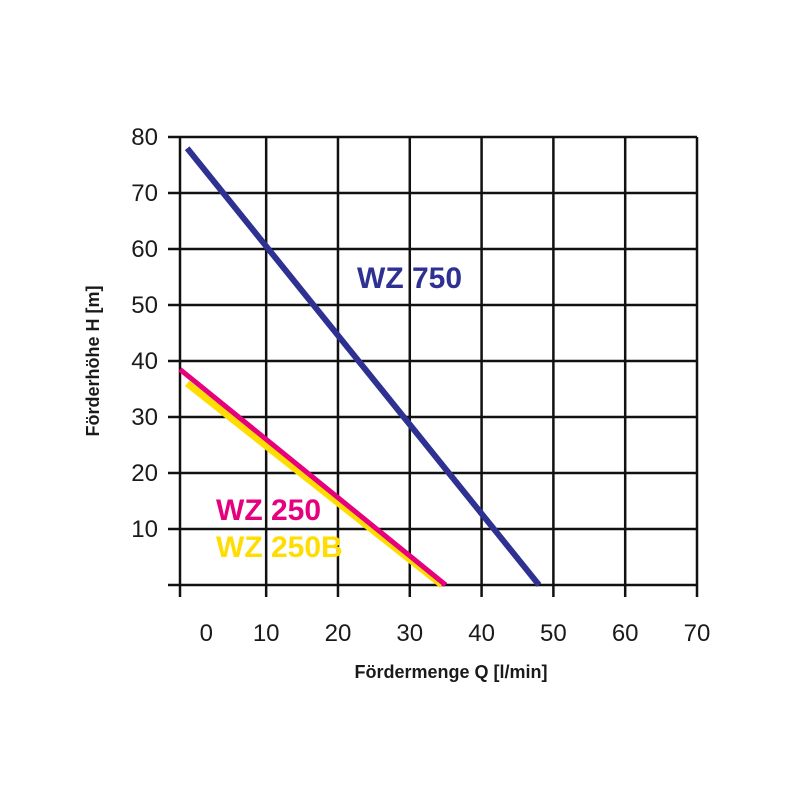 The height and width of the screenshot is (800, 800). What do you see at coordinates (144, 361) in the screenshot?
I see `y-tick-label: 40` at bounding box center [144, 361].